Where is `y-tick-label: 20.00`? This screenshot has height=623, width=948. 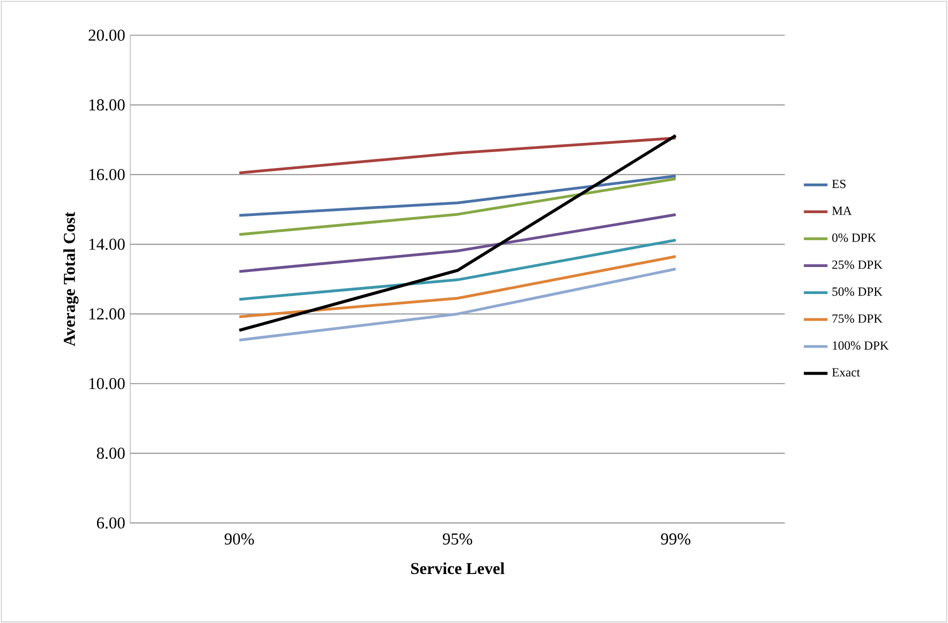
y-tick-label: 20.00 is located at coordinates (106, 35).